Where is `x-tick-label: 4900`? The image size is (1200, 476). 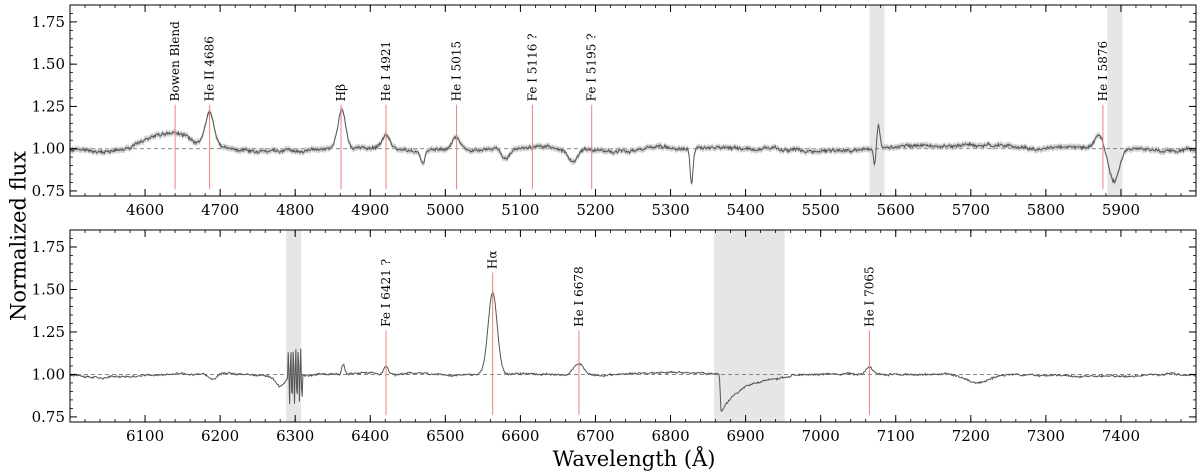
x-tick-label: 4900 is located at coordinates (370, 210).